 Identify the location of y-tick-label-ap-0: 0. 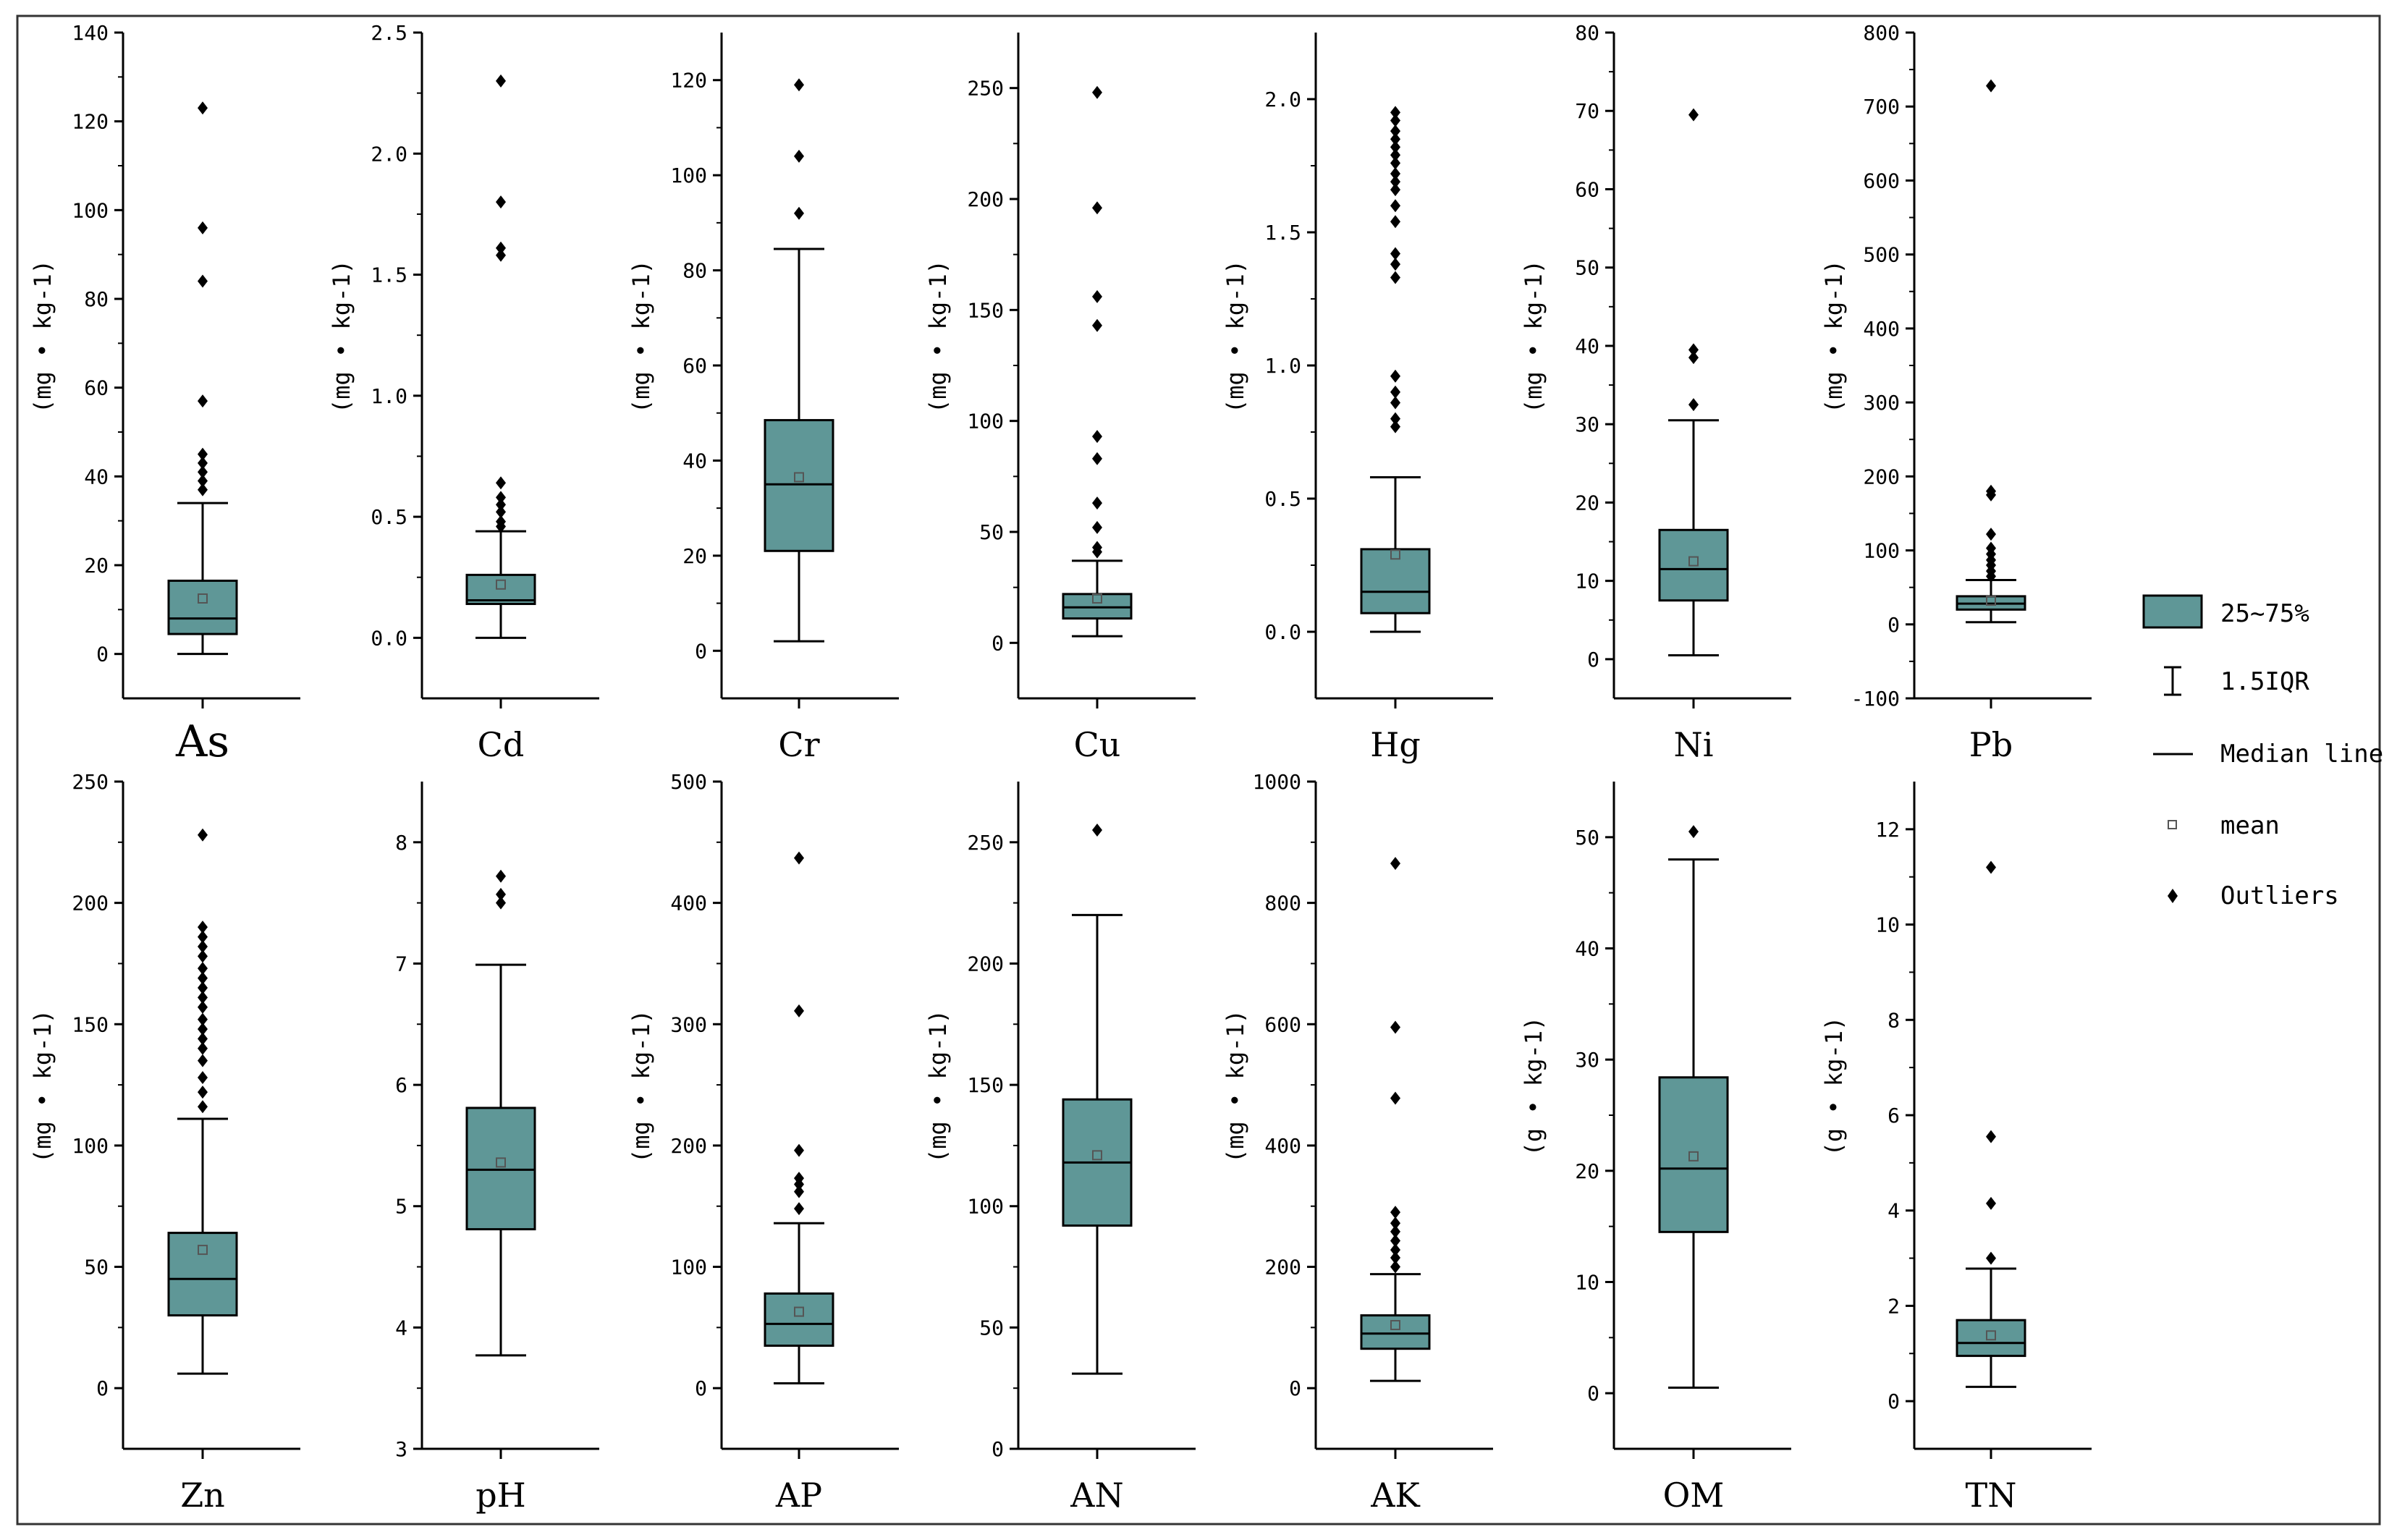
(701, 1388).